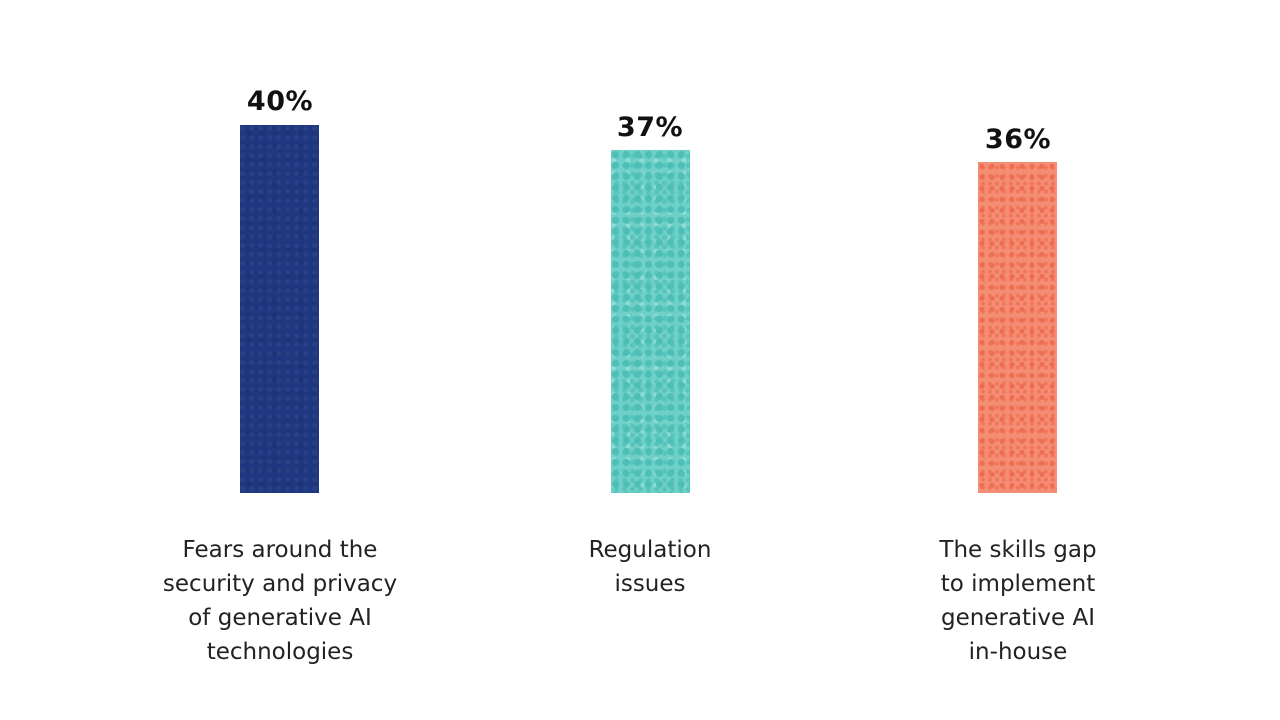  What do you see at coordinates (280, 652) in the screenshot?
I see `label-line: technologies` at bounding box center [280, 652].